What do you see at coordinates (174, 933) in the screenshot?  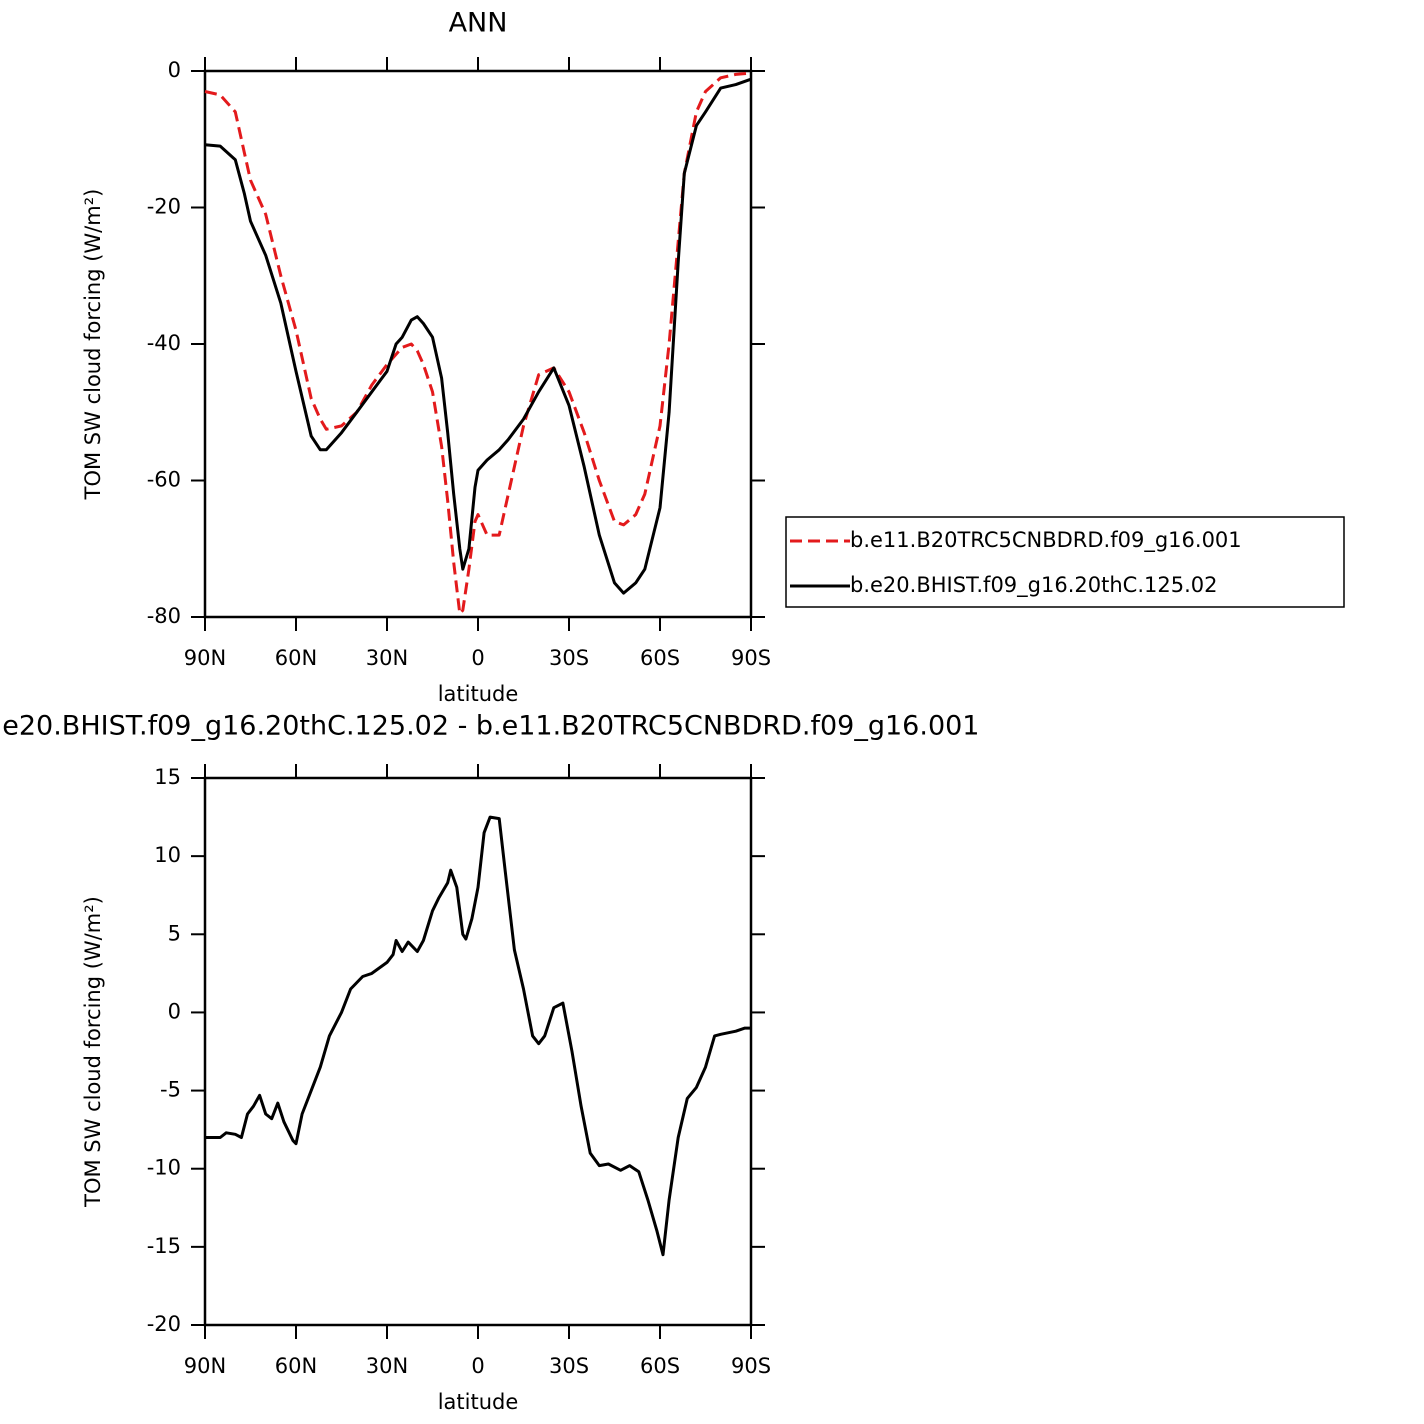 I see `y-tick-label: 5` at bounding box center [174, 933].